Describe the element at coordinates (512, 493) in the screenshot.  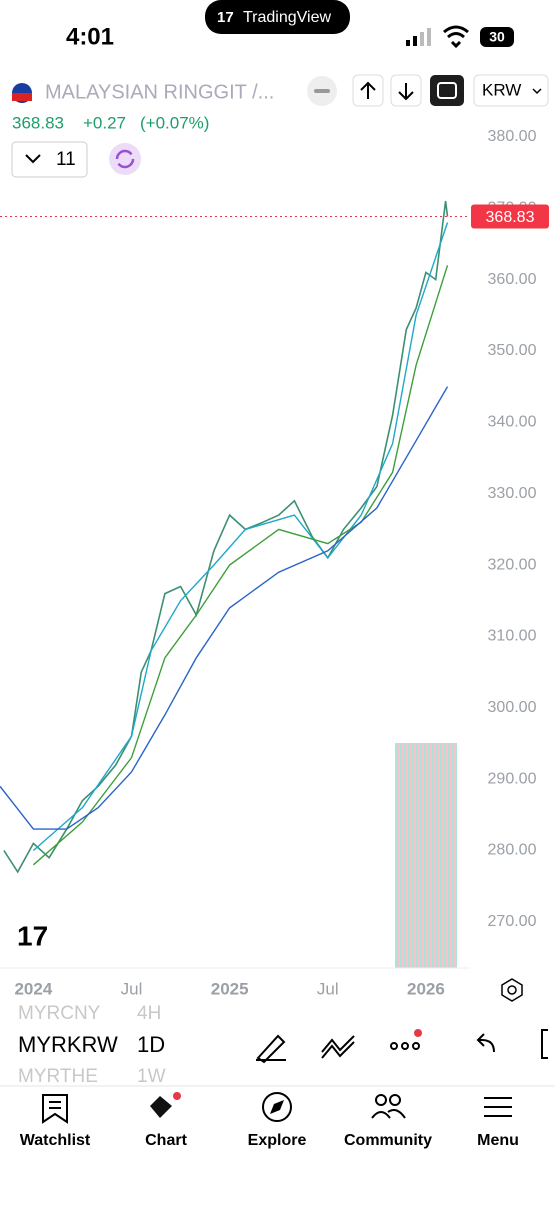
I see `y-tick-label: 330.00` at that location.